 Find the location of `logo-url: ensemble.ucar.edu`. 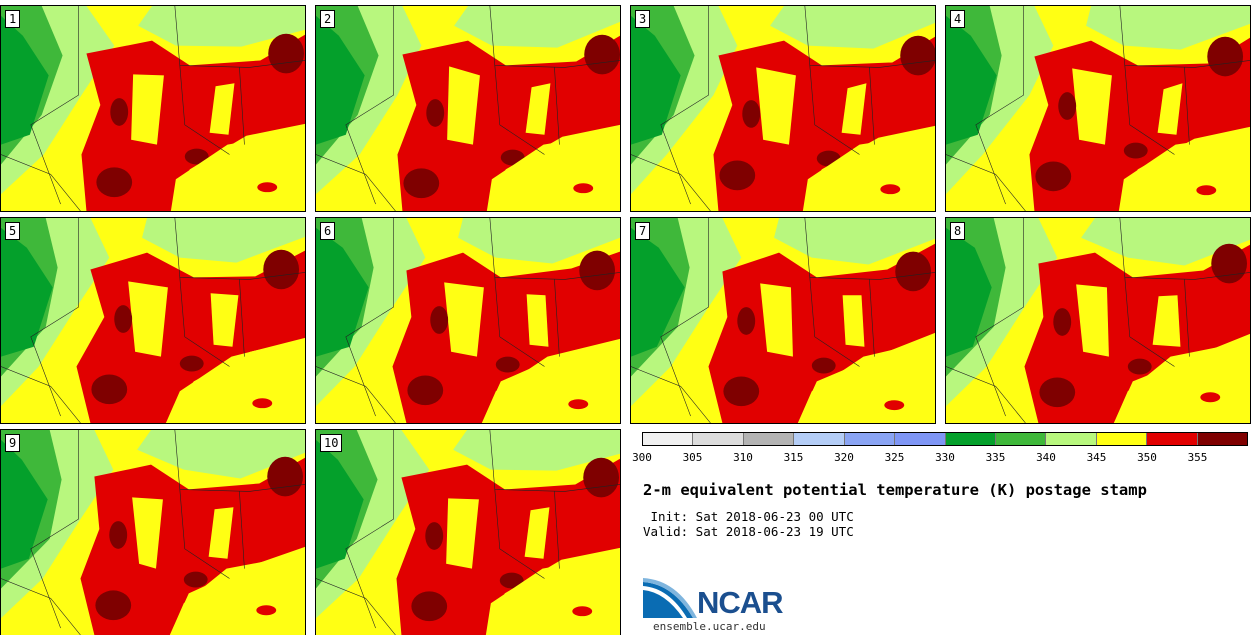

logo-url: ensemble.ucar.edu is located at coordinates (709, 626).